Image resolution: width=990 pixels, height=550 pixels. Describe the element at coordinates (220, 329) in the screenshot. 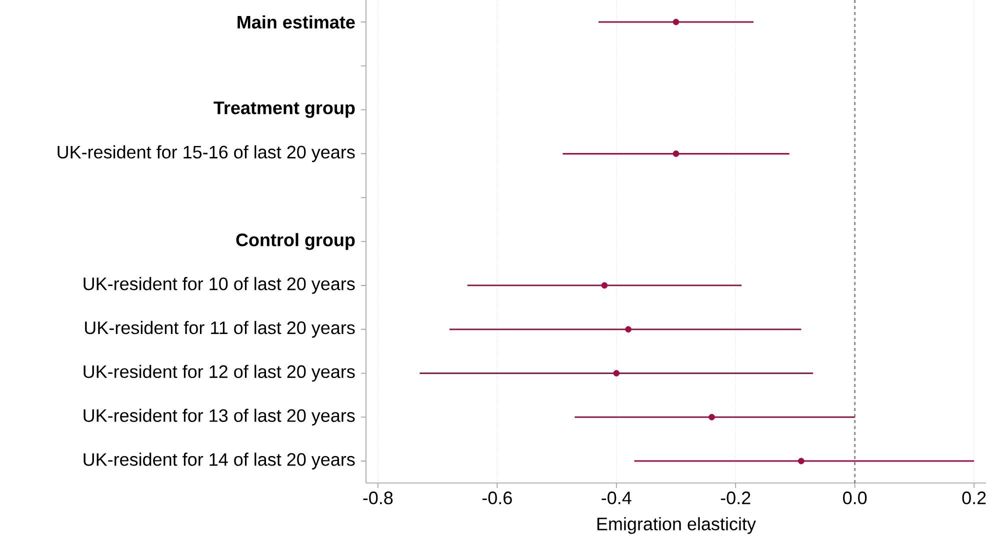

I see `y-tick-label: UK-resident for 11 of last 20 years` at that location.